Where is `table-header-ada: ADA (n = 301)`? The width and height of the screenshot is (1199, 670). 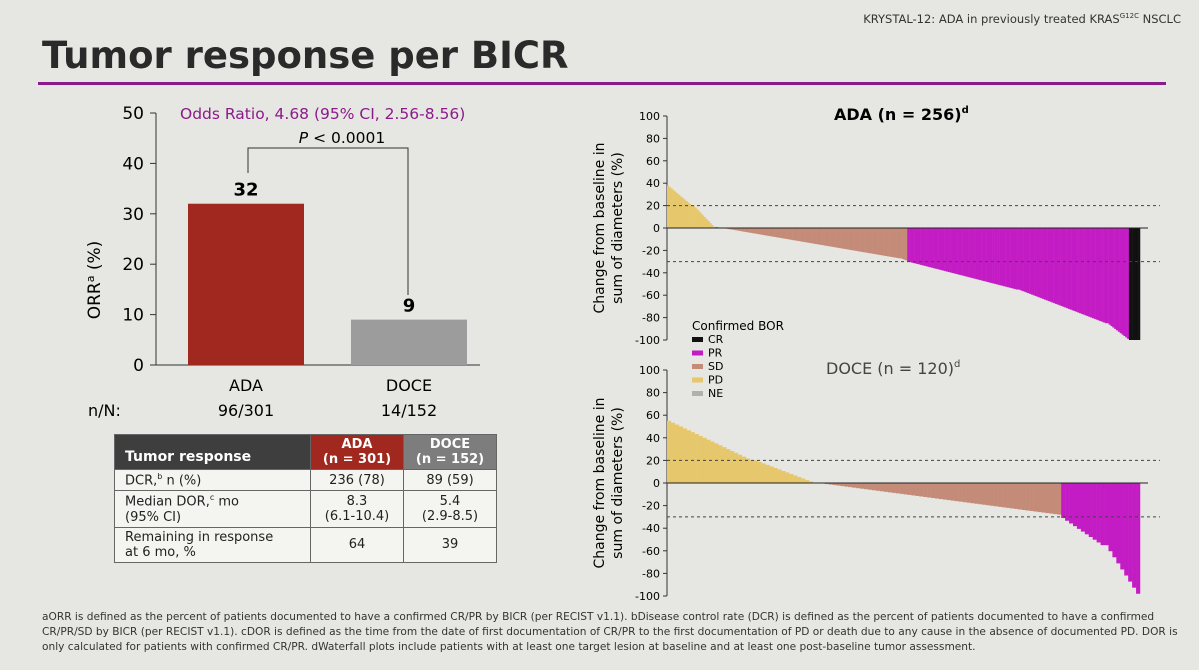
table-header-ada: ADA (n = 301) is located at coordinates (357, 452).